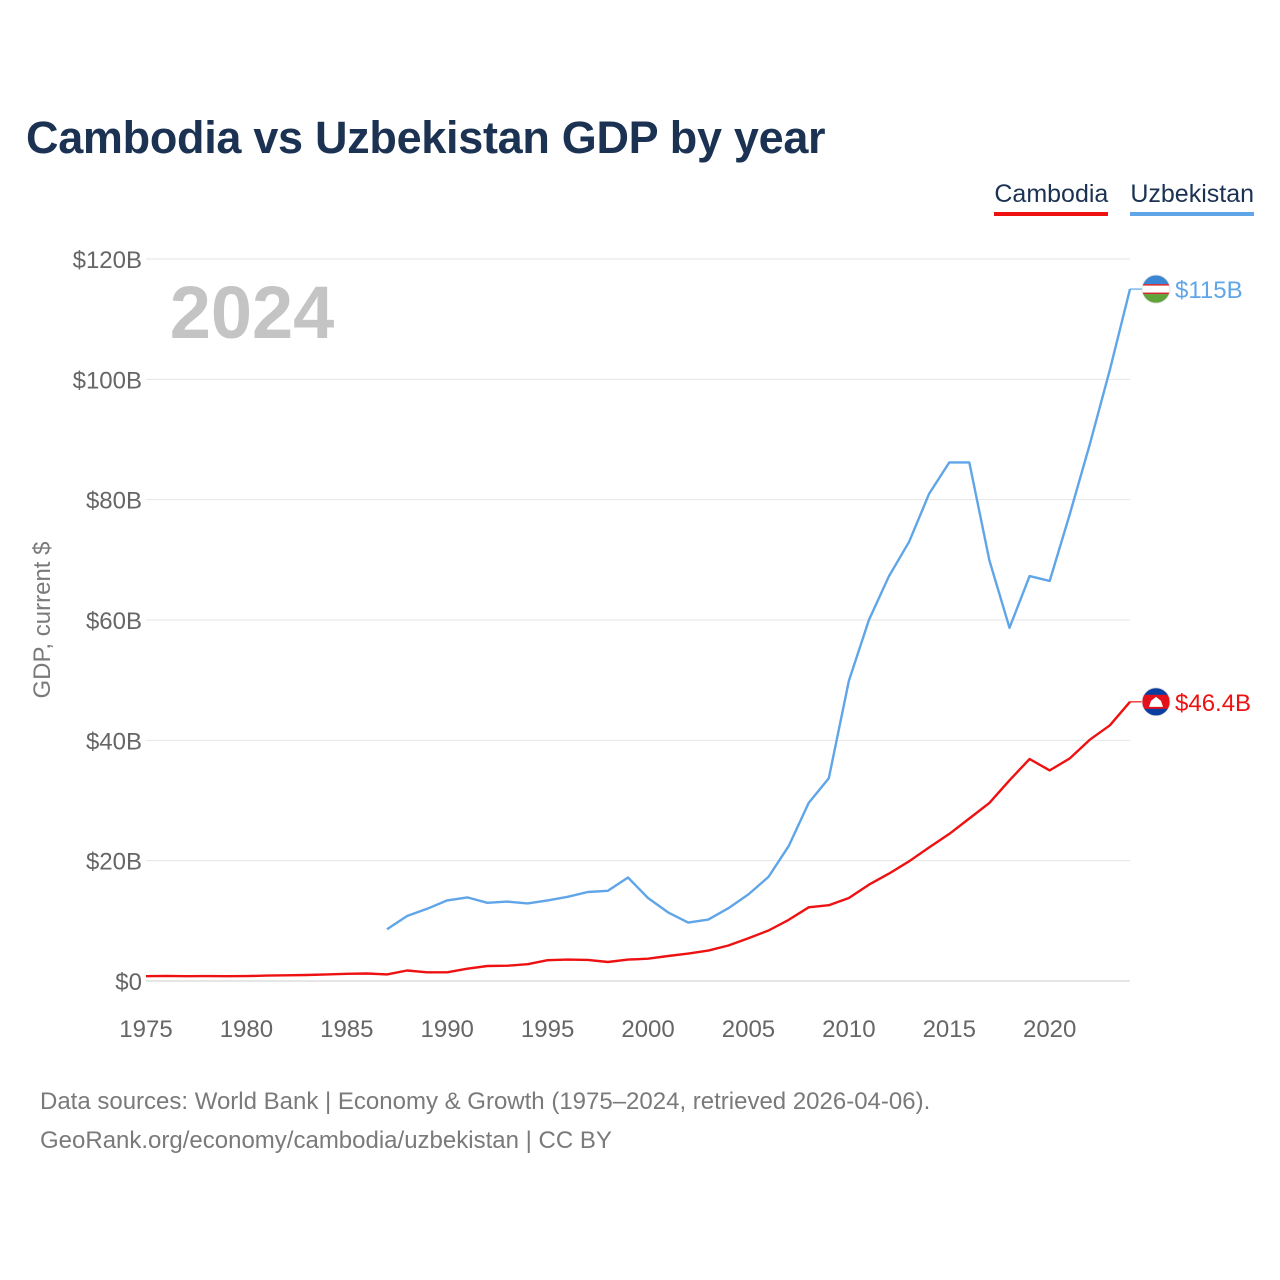 The image size is (1280, 1280). Describe the element at coordinates (107, 260) in the screenshot. I see `y-tick-label: $120B` at that location.